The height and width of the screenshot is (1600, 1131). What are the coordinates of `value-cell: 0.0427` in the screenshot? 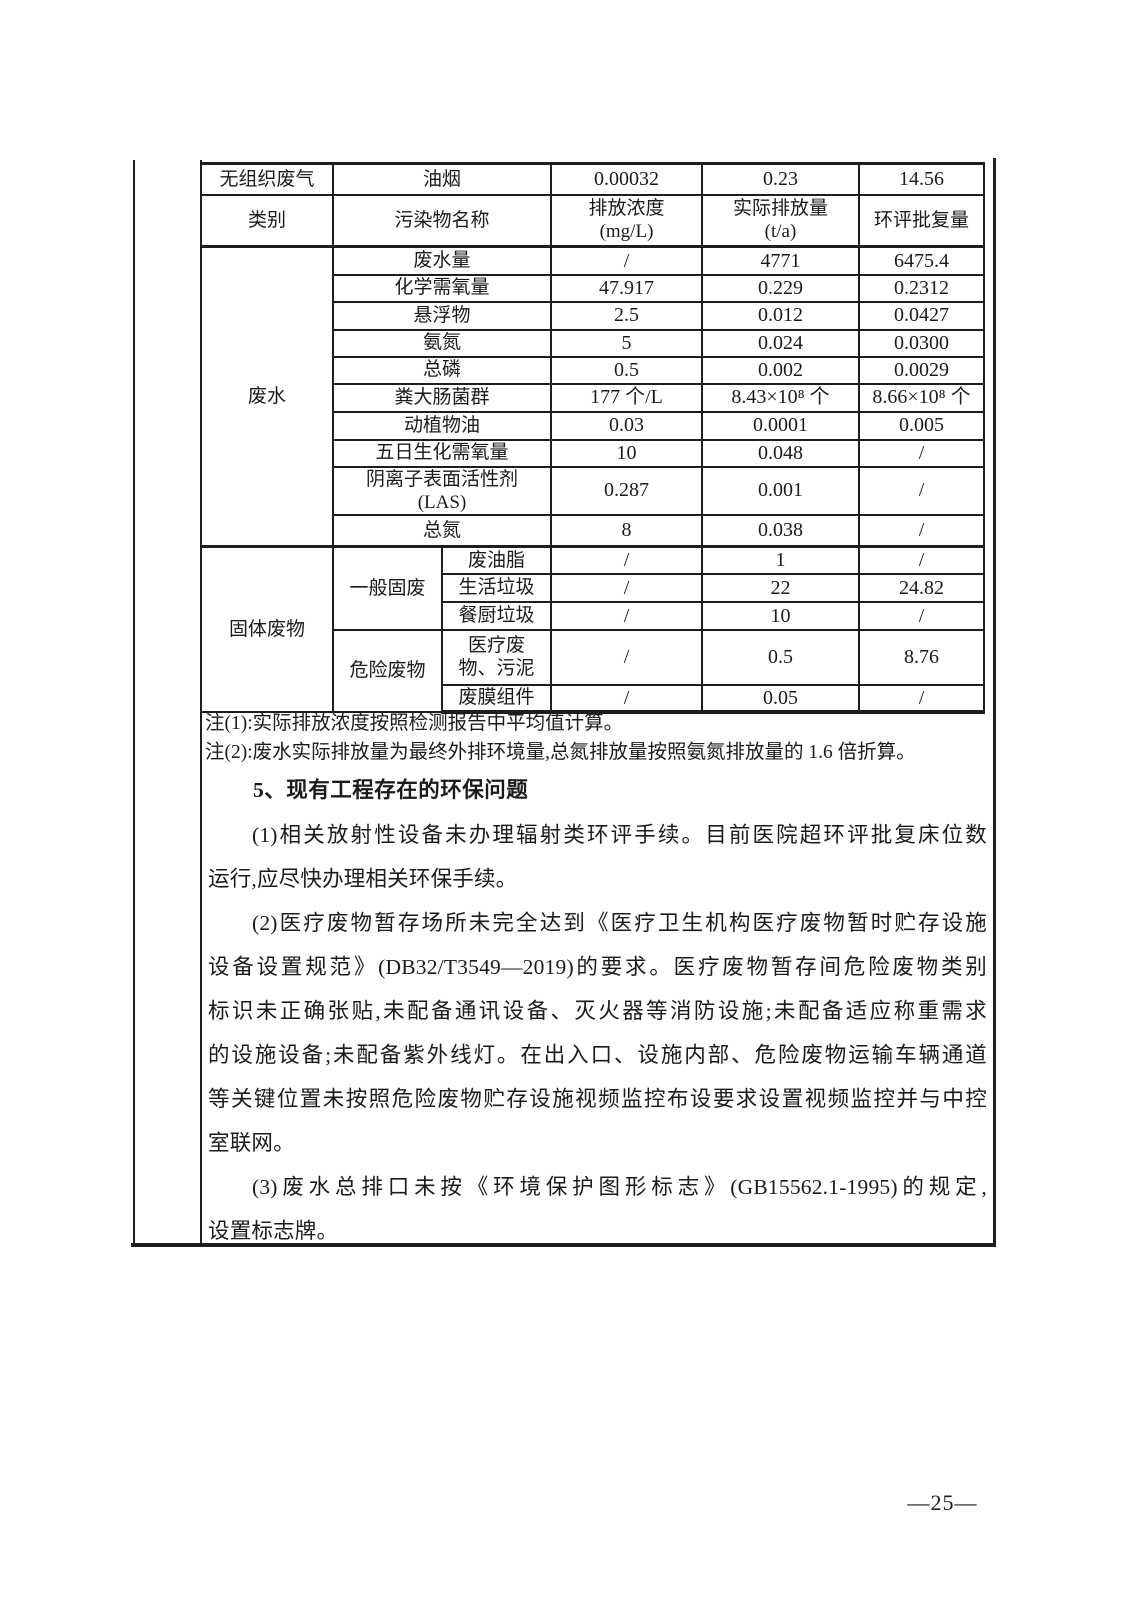 It's located at (921, 315).